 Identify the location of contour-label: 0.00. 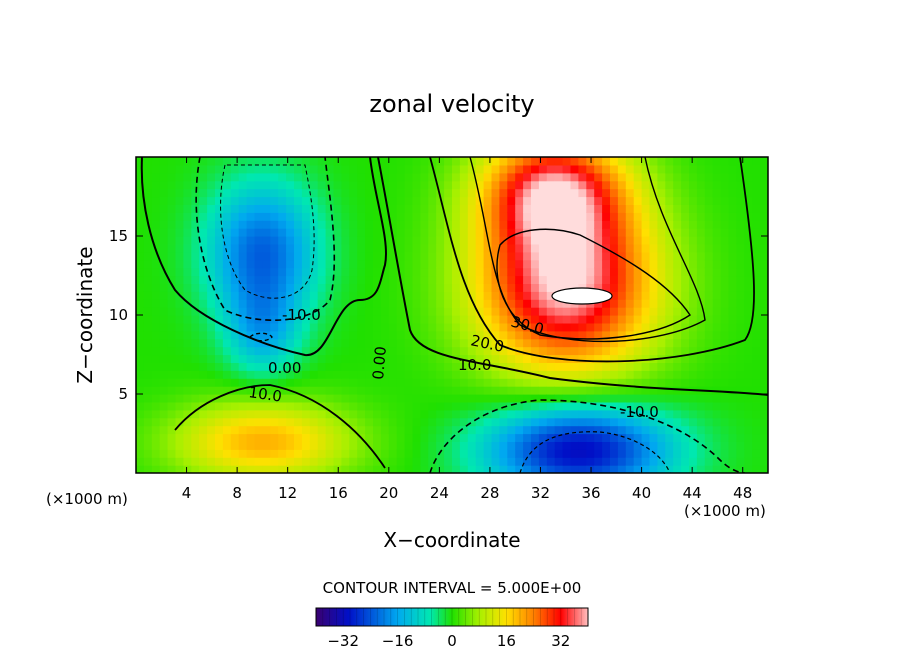
(284, 368).